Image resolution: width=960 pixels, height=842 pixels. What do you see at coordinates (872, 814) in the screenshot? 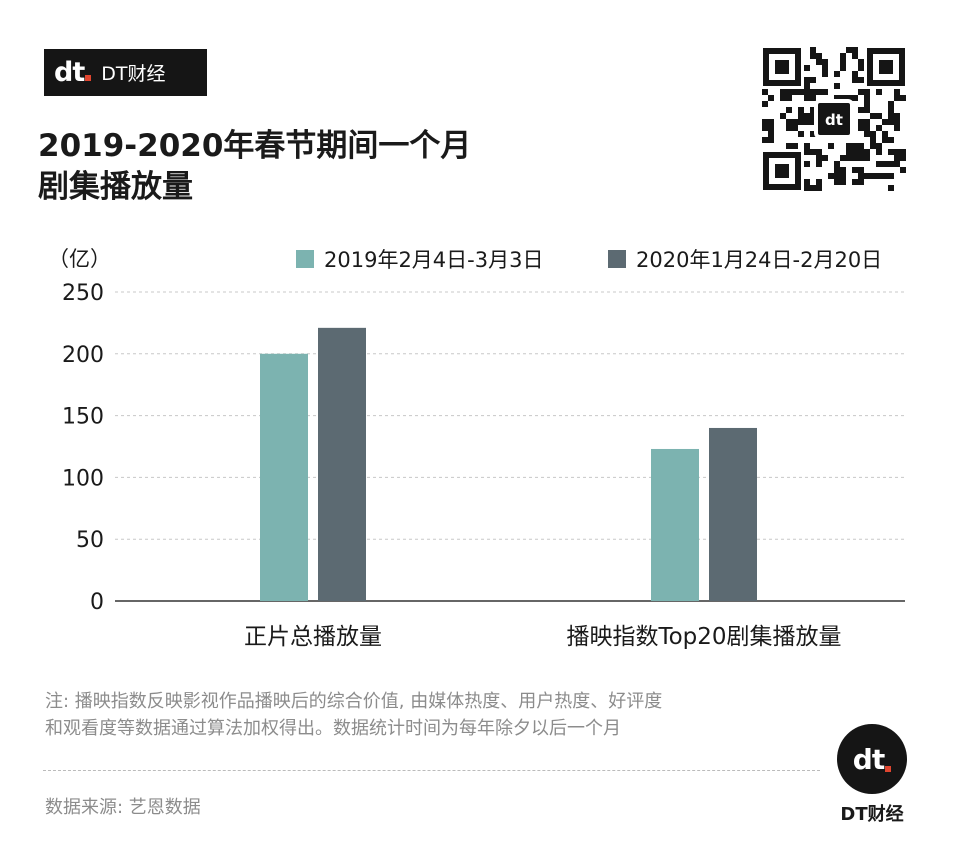
I see `footer-brand-name: DT财经` at bounding box center [872, 814].